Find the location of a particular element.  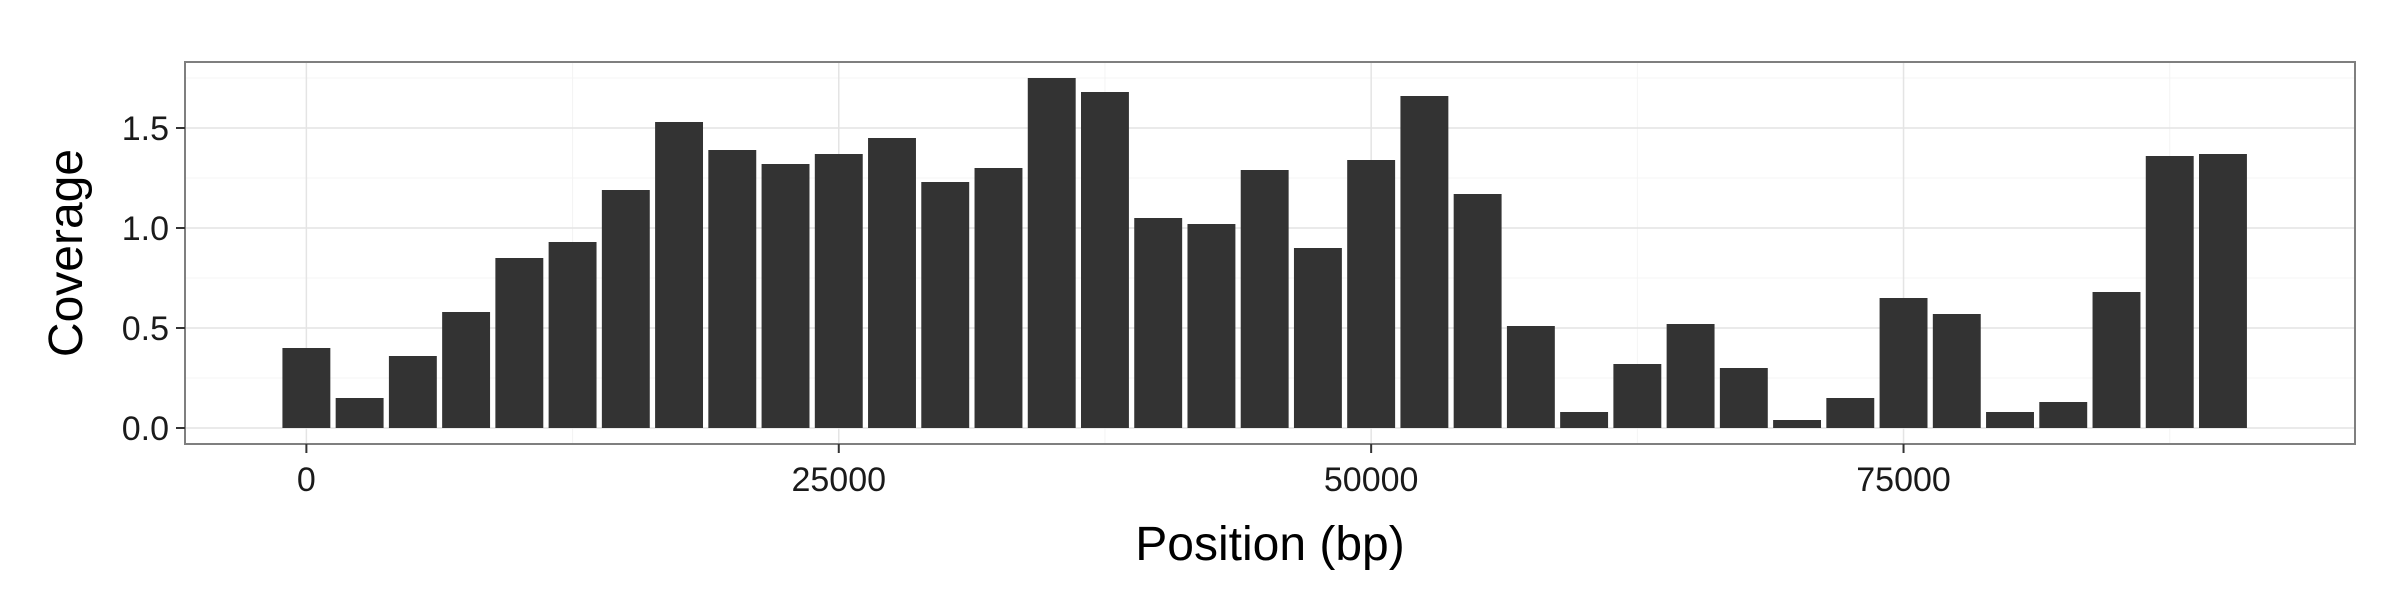

y-tick-label: 1.0 is located at coordinates (145, 229).